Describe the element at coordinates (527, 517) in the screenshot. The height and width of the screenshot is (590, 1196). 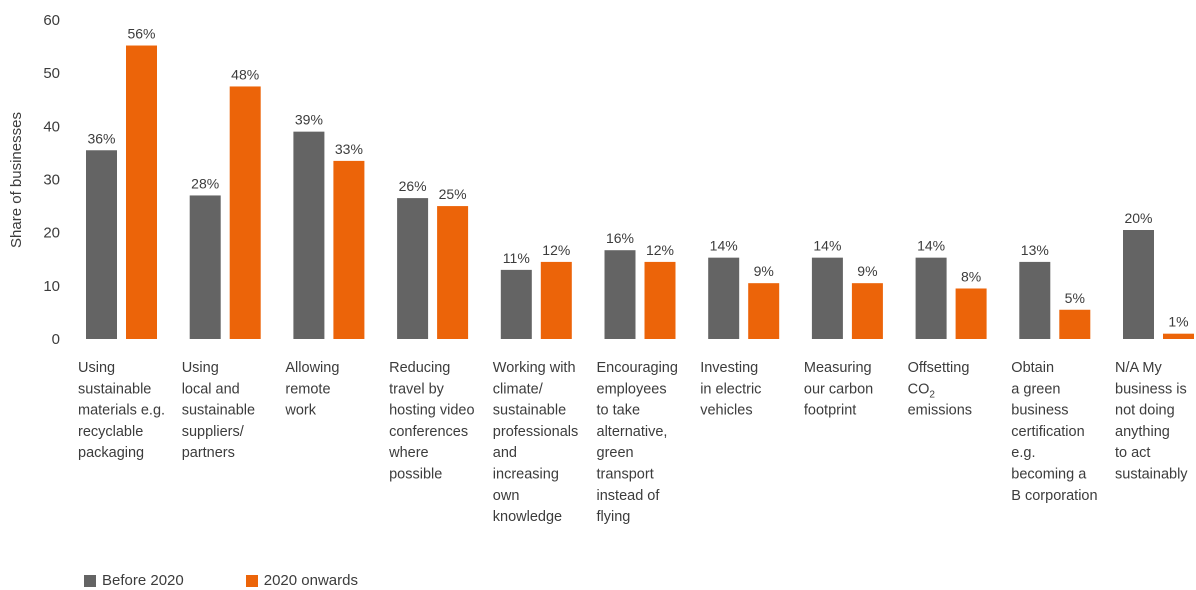
I see `category-label-line: knowledge` at that location.